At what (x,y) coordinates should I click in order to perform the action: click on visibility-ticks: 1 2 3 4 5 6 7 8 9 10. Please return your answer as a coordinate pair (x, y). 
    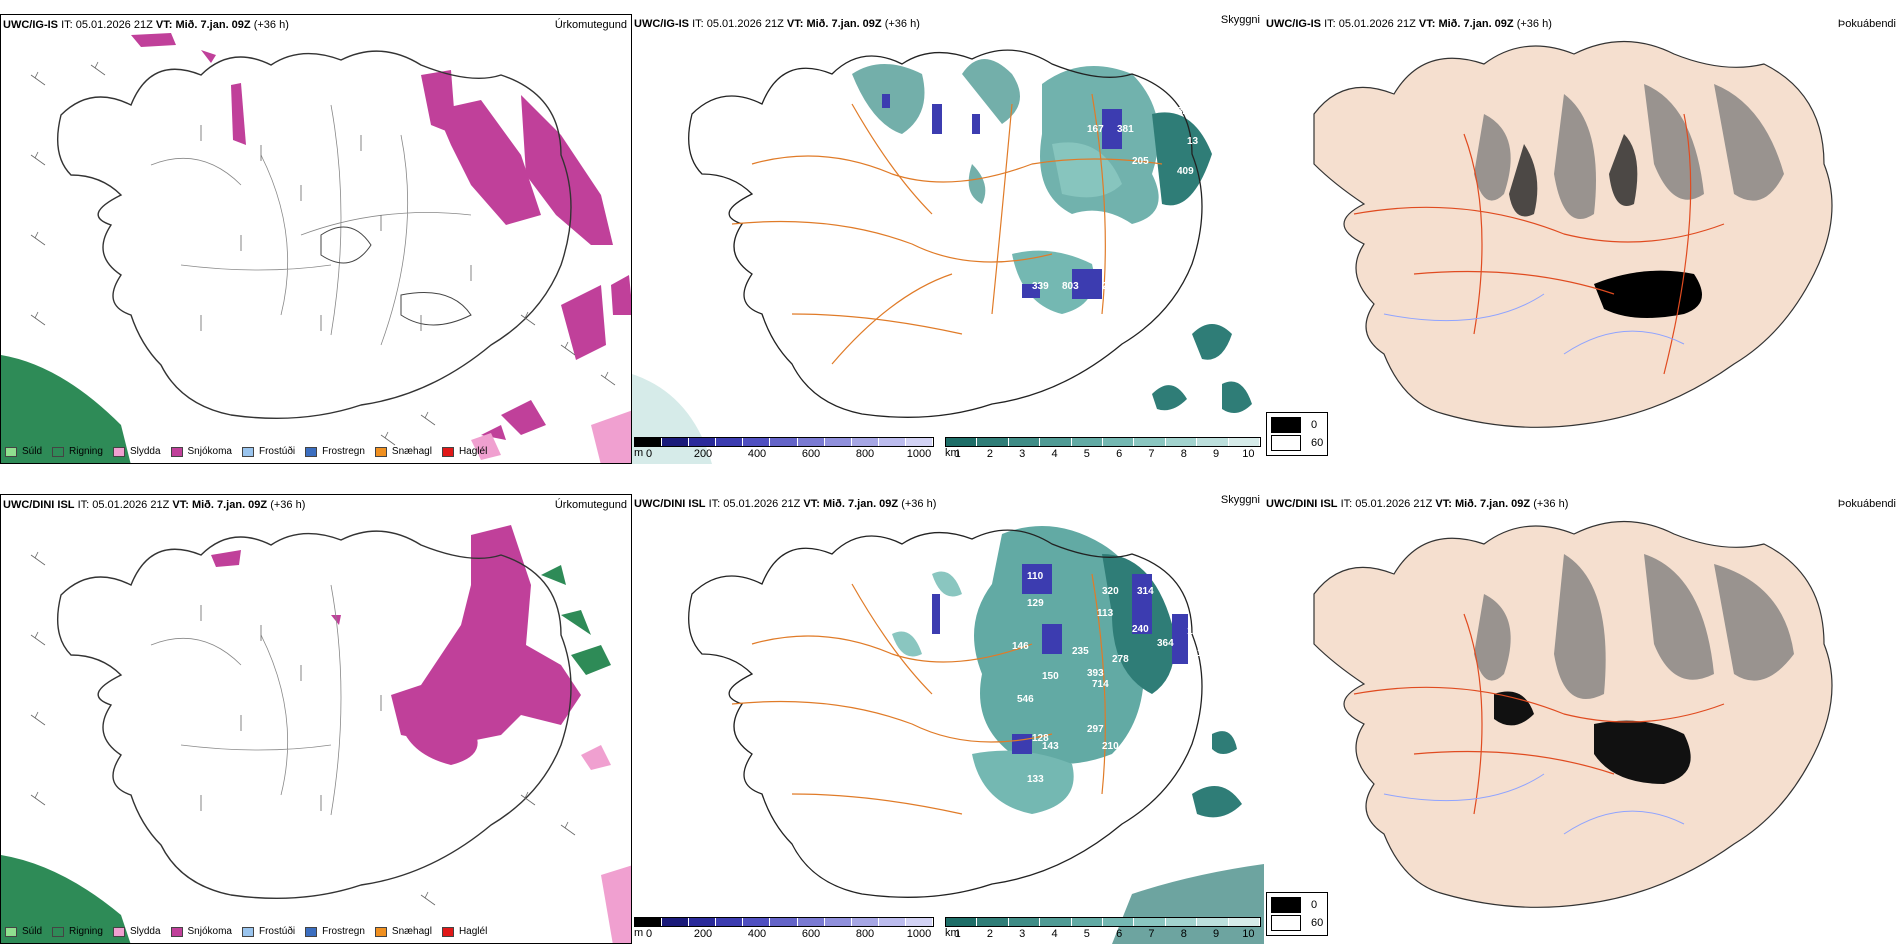
    Looking at the image, I should click on (1103, 934).